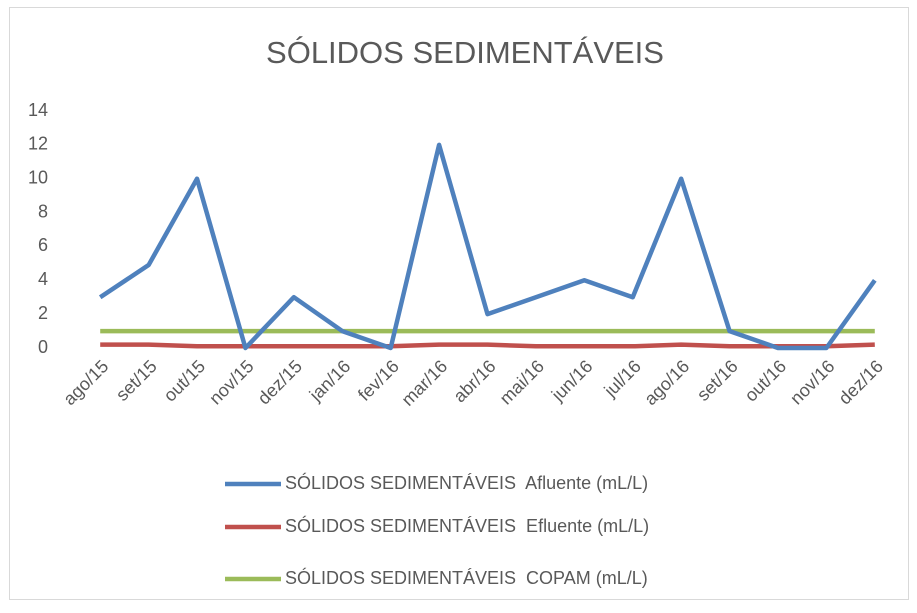 The width and height of the screenshot is (917, 613). What do you see at coordinates (43, 279) in the screenshot?
I see `y-tick-label: 4` at bounding box center [43, 279].